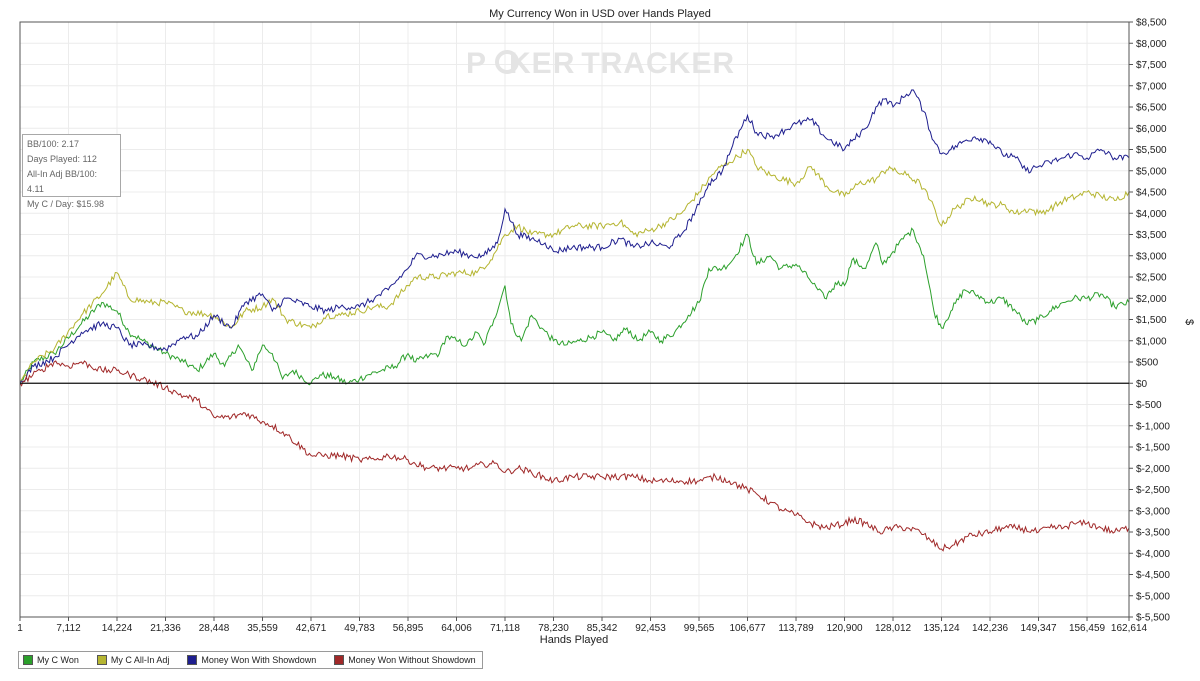 This screenshot has width=1200, height=681. I want to click on legend-label: Money Won With Showdown, so click(259, 660).